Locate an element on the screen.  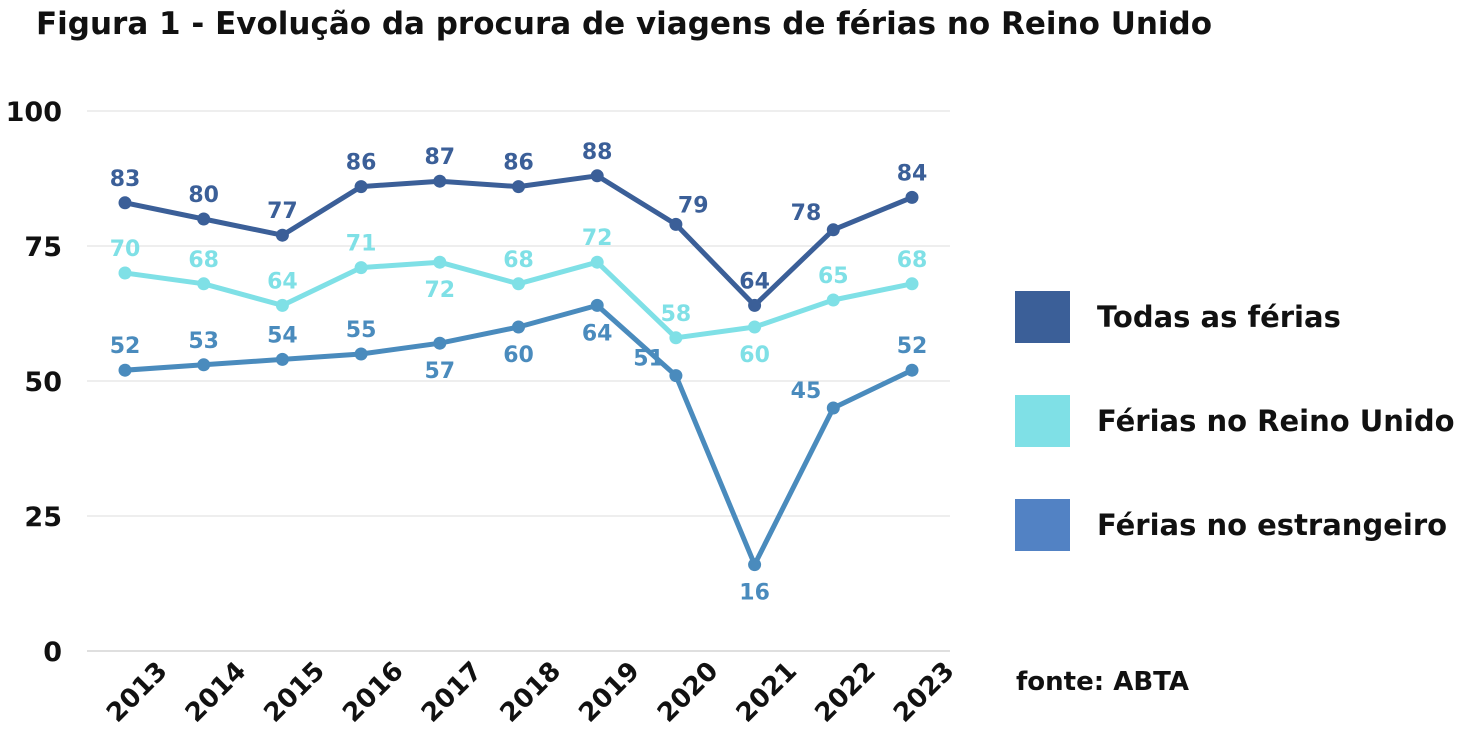
data-label: 83 is located at coordinates (125, 179).